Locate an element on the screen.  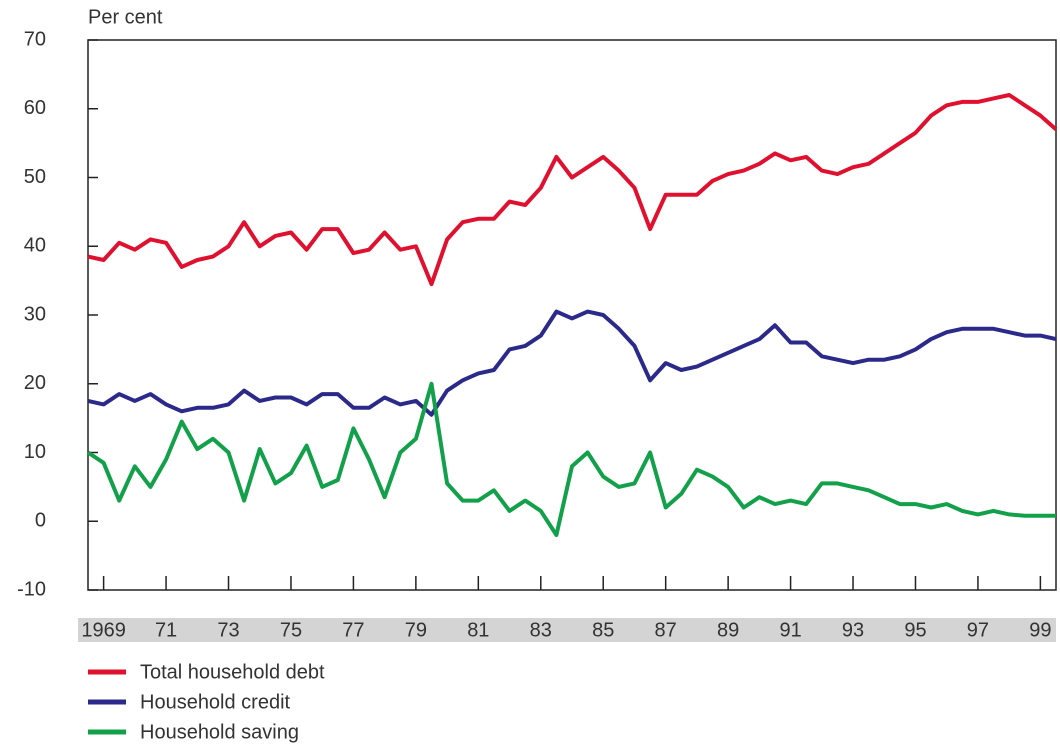
x-tick-label: 77 is located at coordinates (353, 630).